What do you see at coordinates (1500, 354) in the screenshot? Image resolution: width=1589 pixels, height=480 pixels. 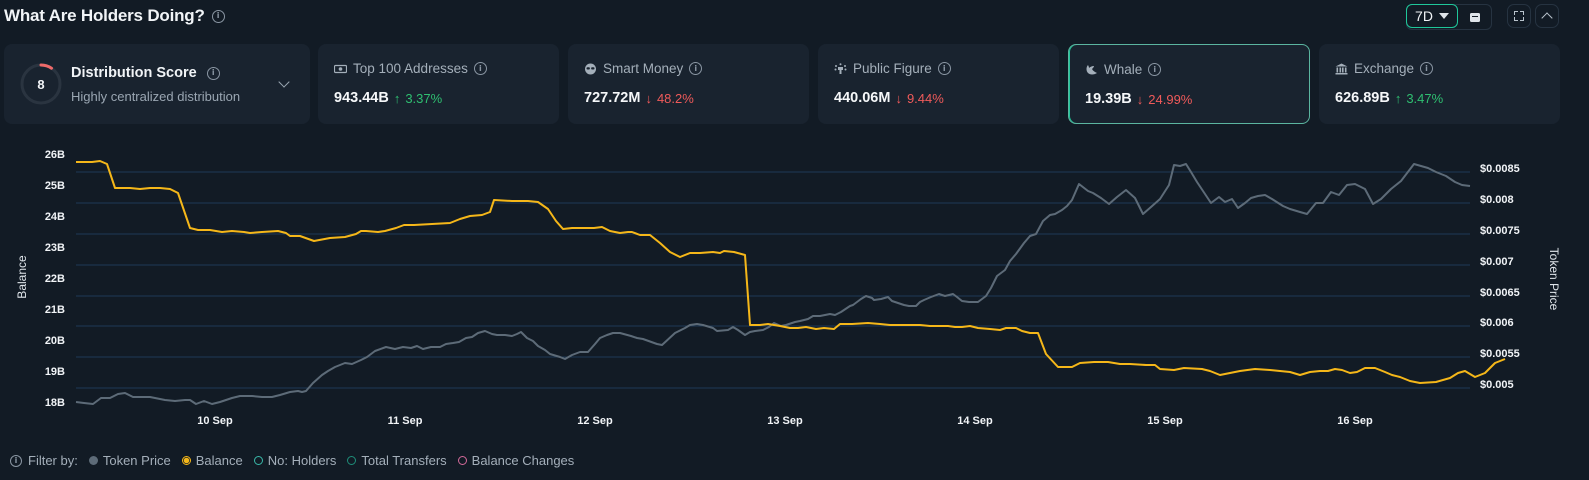 I see `y-right-tick: $0.0055` at bounding box center [1500, 354].